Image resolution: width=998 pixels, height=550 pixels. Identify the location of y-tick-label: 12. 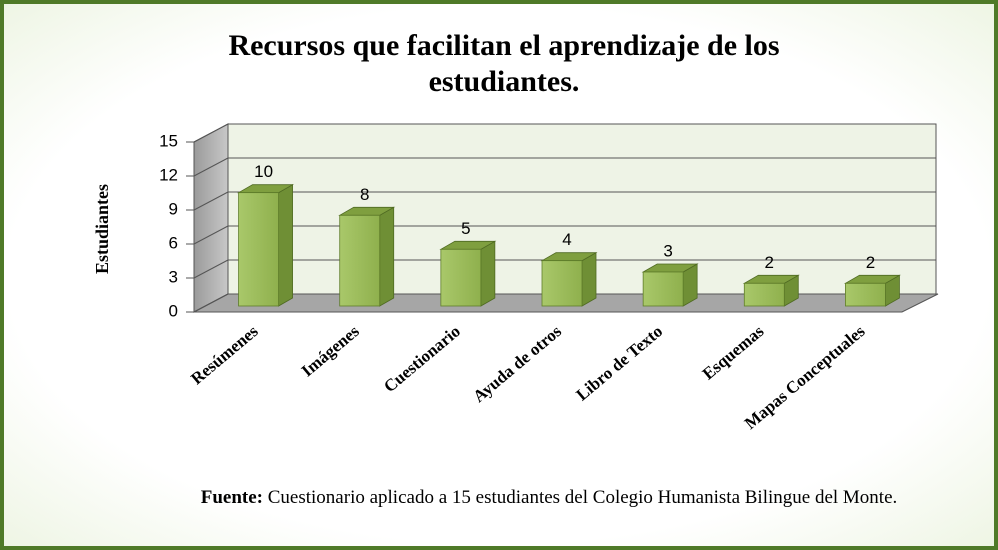
(168, 174).